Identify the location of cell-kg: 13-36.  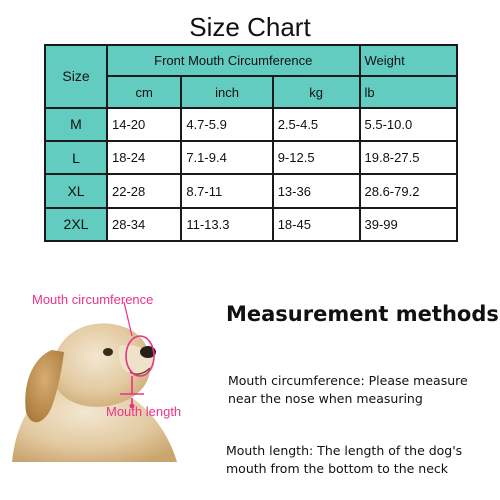
(316, 191).